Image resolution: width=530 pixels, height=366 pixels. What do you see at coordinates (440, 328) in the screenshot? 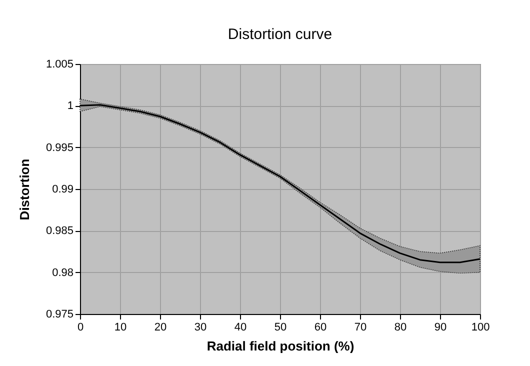
I see `x-tick-label: 90` at bounding box center [440, 328].